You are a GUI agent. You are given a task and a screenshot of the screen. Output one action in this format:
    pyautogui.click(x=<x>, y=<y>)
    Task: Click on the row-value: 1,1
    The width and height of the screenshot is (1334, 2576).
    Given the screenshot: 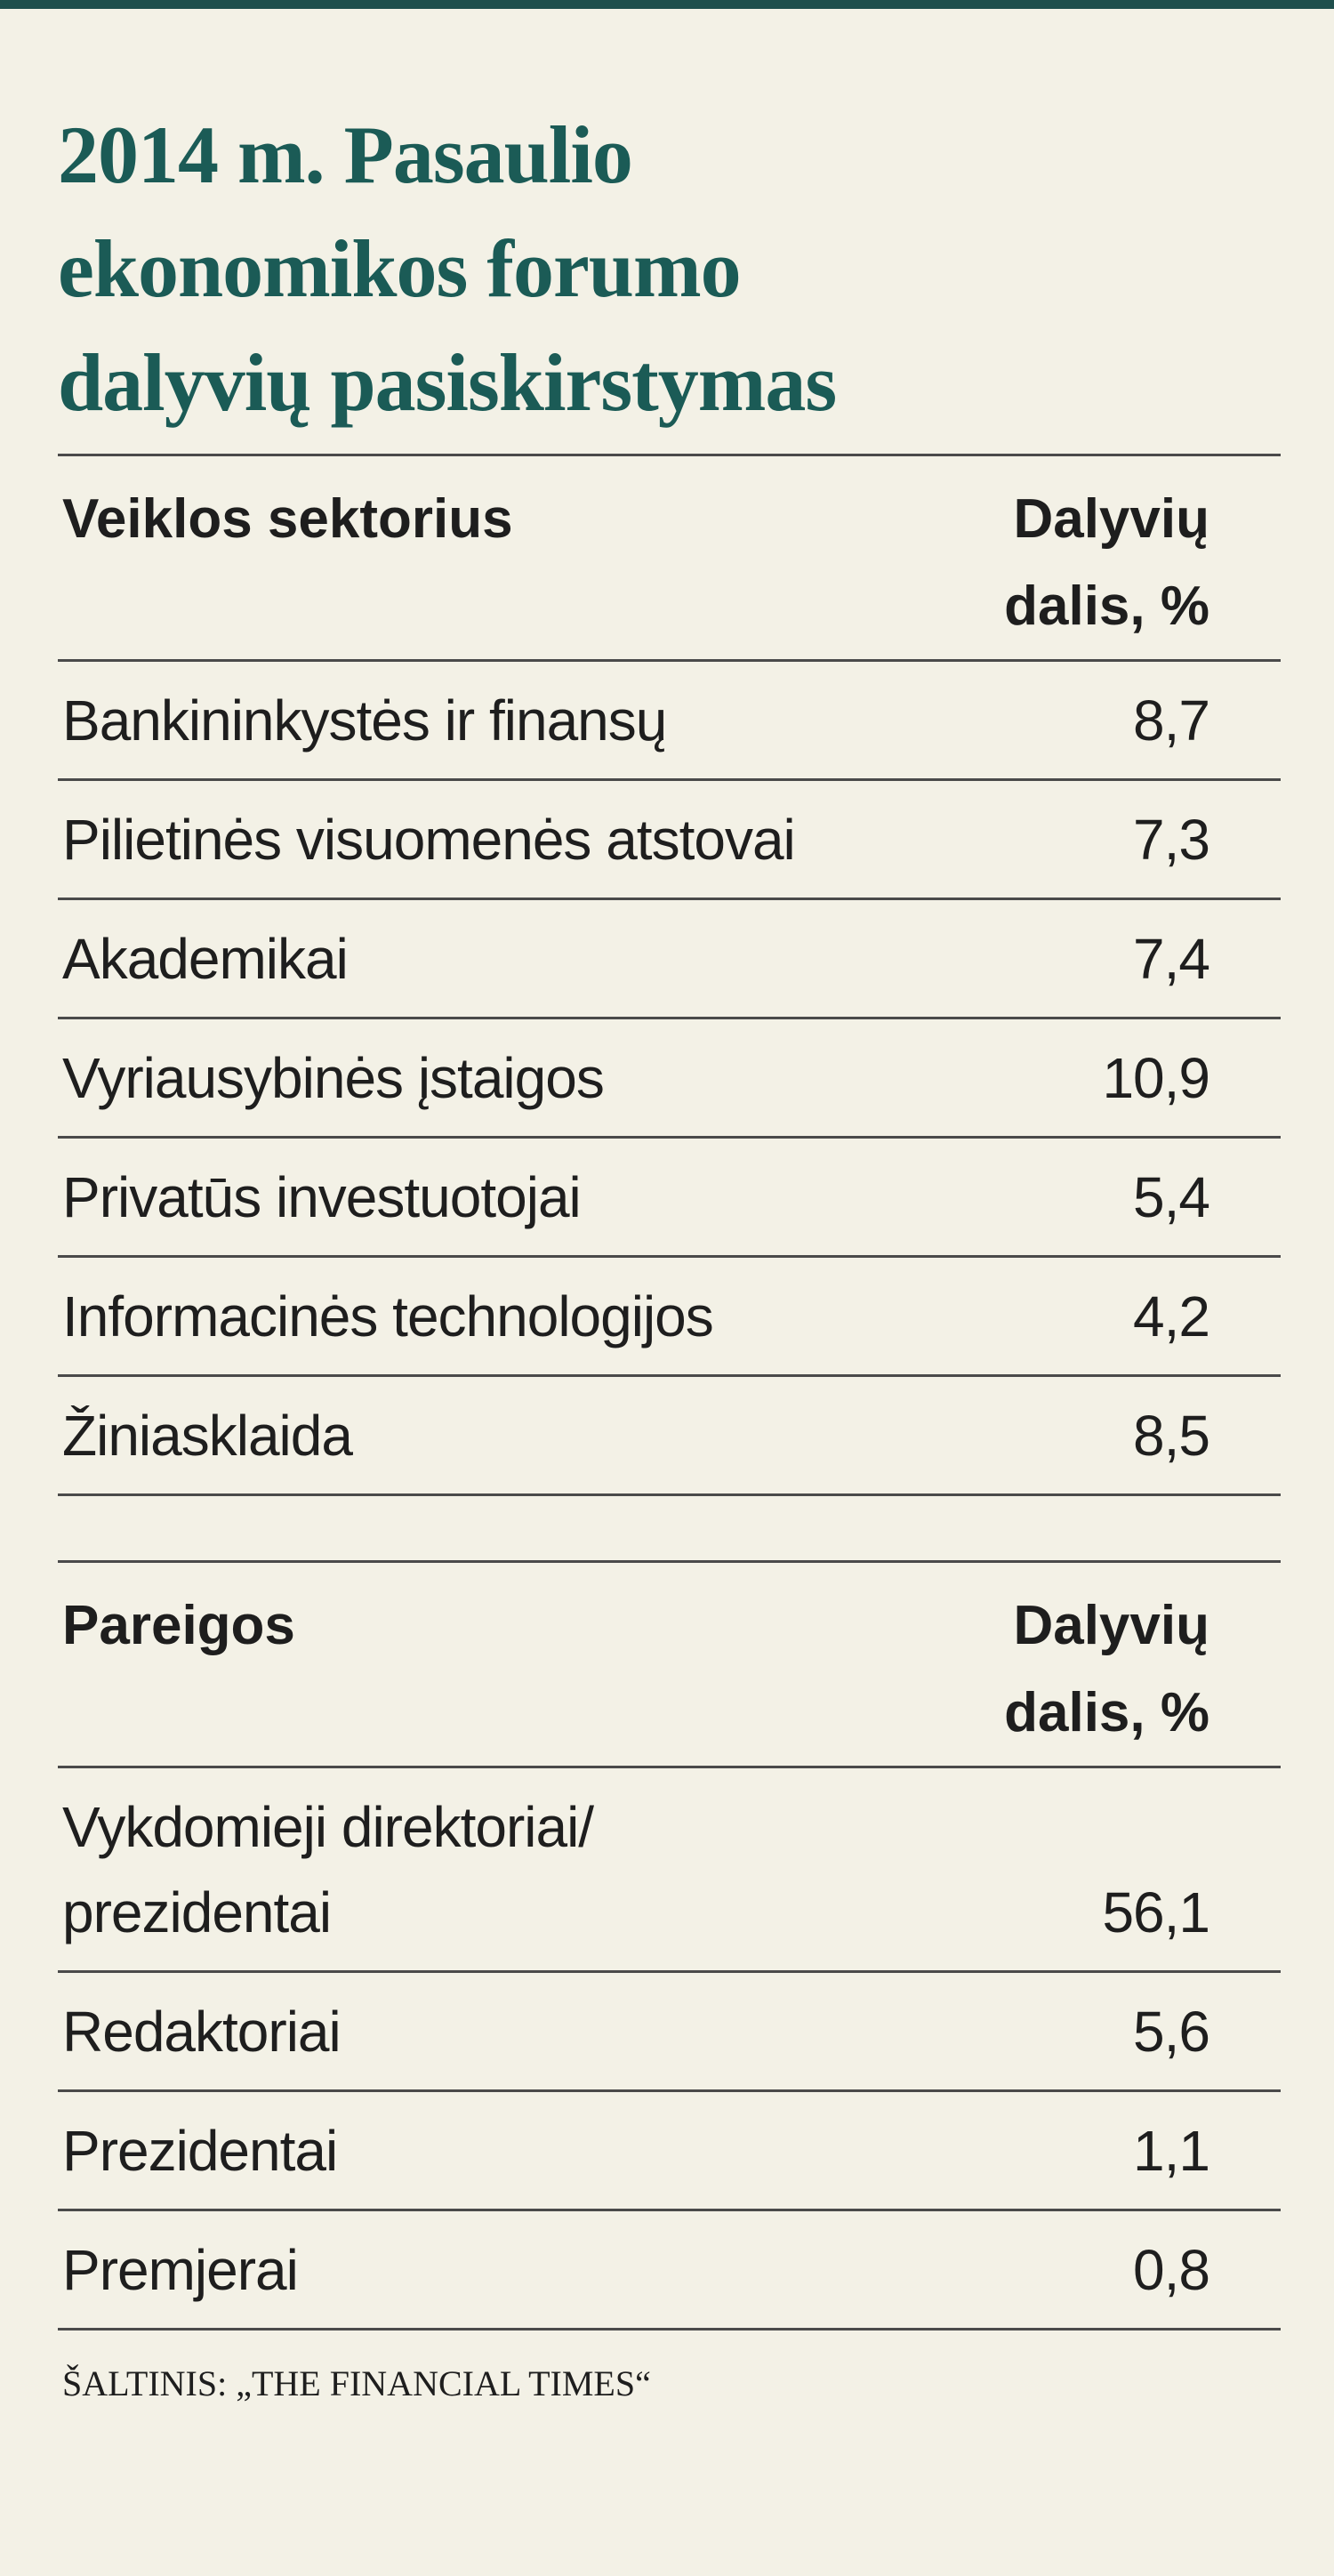 What is the action you would take?
    pyautogui.click(x=1171, y=2151)
    